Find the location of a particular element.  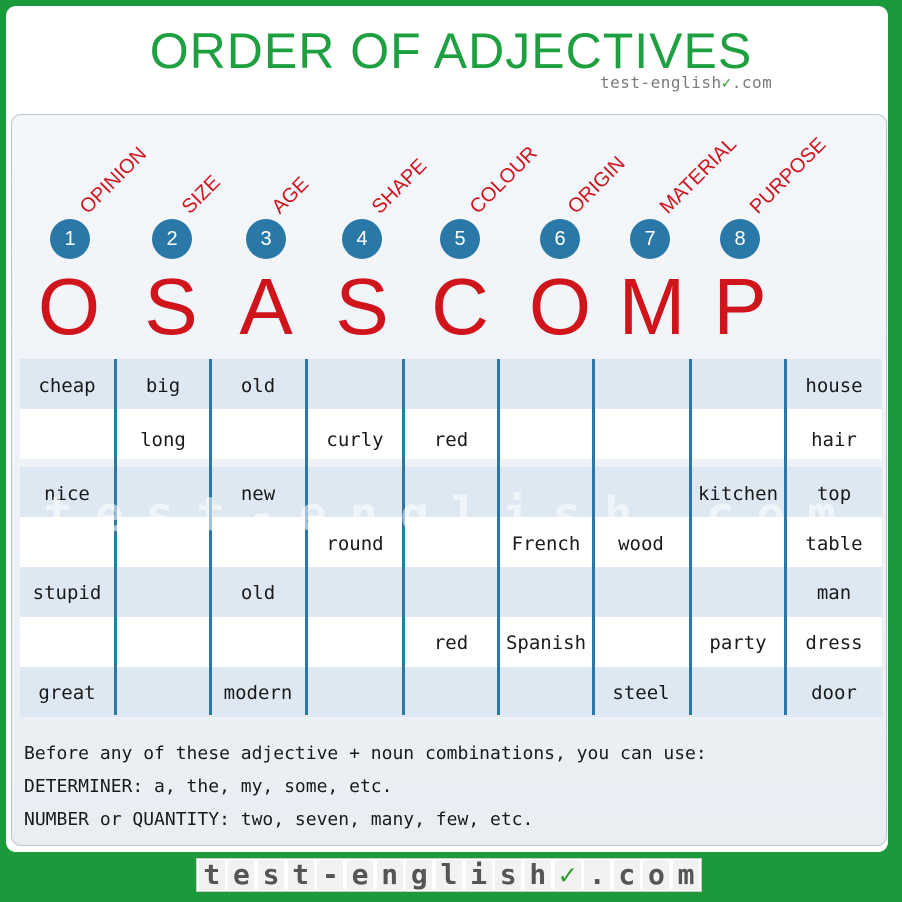

number-badge-7: 7 is located at coordinates (650, 239).